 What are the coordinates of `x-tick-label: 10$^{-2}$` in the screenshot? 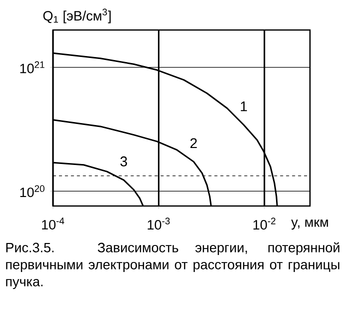 It's located at (264, 224).